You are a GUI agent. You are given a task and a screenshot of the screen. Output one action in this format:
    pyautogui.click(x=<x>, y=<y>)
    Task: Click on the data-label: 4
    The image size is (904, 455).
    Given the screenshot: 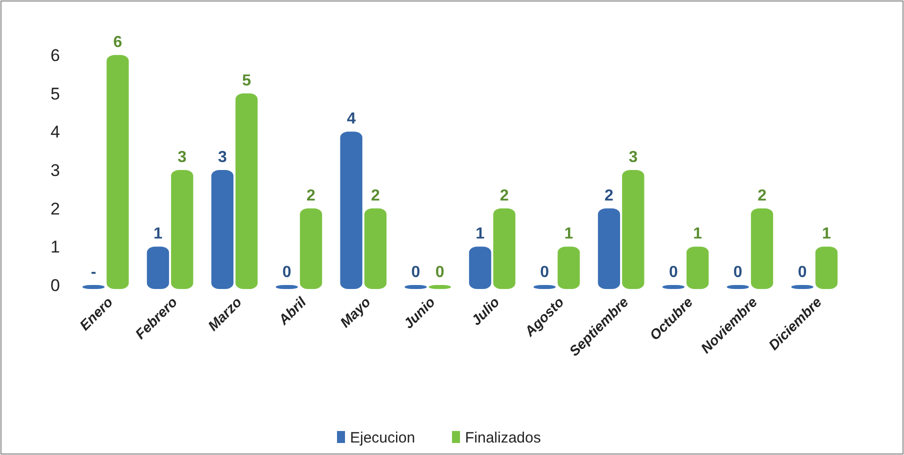 What is the action you would take?
    pyautogui.click(x=351, y=119)
    